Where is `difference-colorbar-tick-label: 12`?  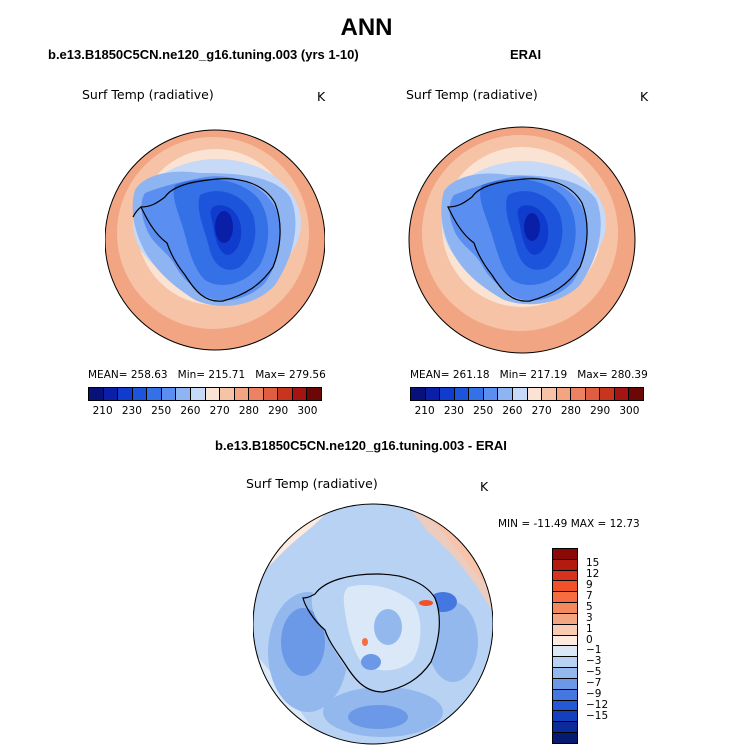
difference-colorbar-tick-label: 12 is located at coordinates (593, 574).